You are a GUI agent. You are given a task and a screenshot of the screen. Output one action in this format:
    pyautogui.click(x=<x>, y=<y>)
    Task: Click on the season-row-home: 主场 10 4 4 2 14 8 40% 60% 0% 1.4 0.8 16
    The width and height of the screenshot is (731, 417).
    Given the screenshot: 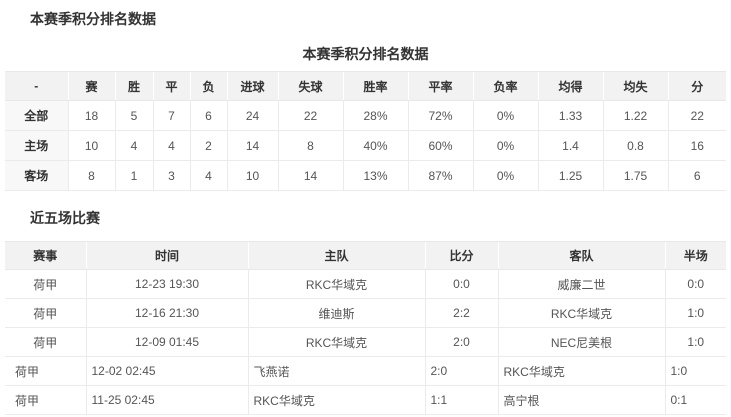 What is the action you would take?
    pyautogui.click(x=365, y=145)
    